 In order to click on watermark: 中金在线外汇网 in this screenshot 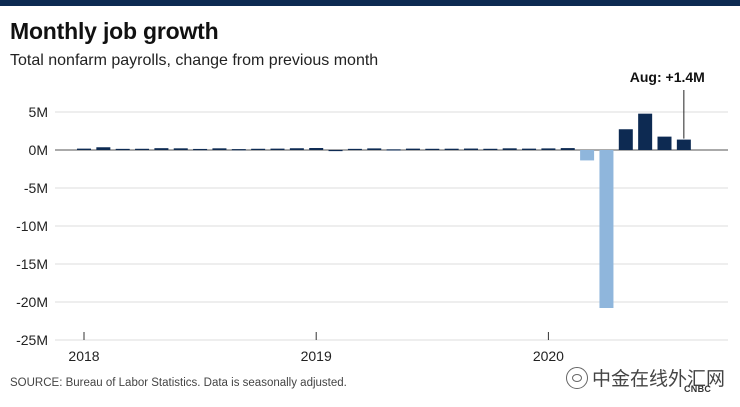, I will do `click(645, 377)`.